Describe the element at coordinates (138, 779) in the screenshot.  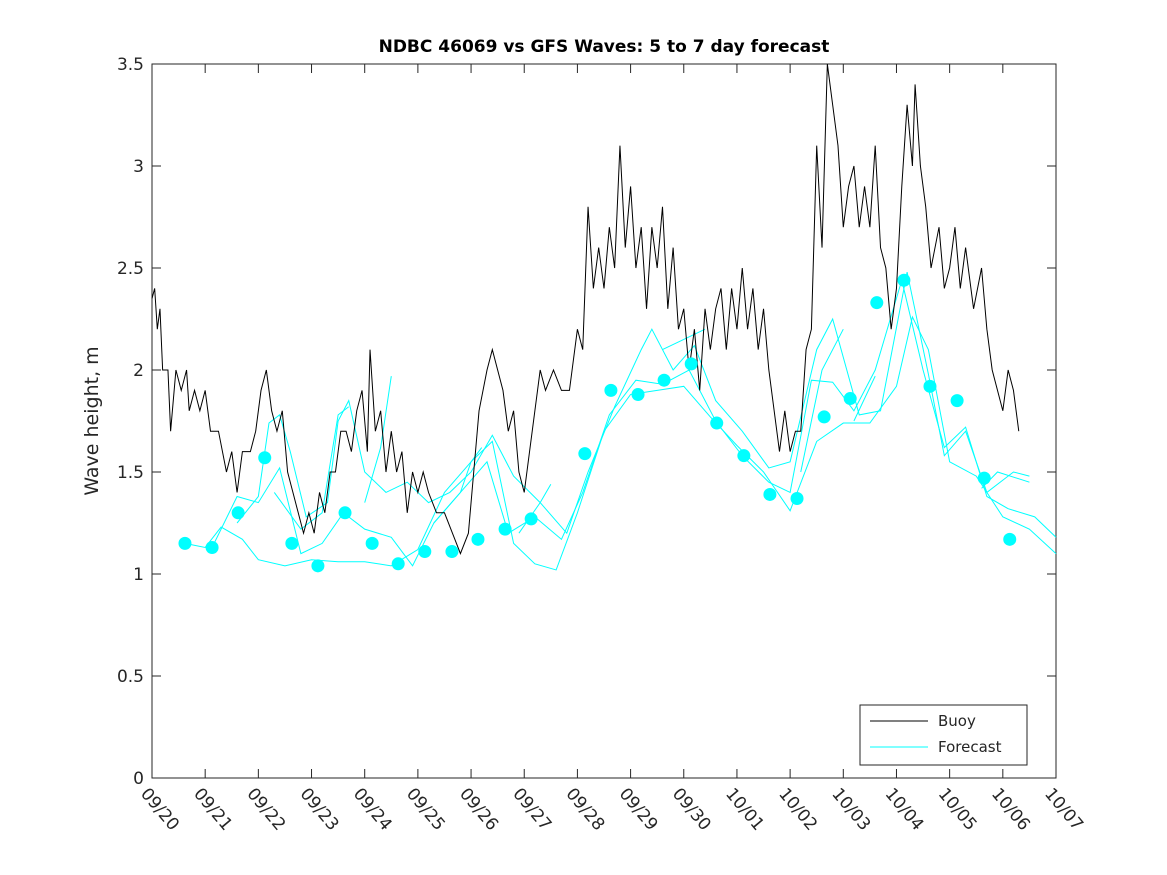
I see `y-tick-label: 0` at that location.